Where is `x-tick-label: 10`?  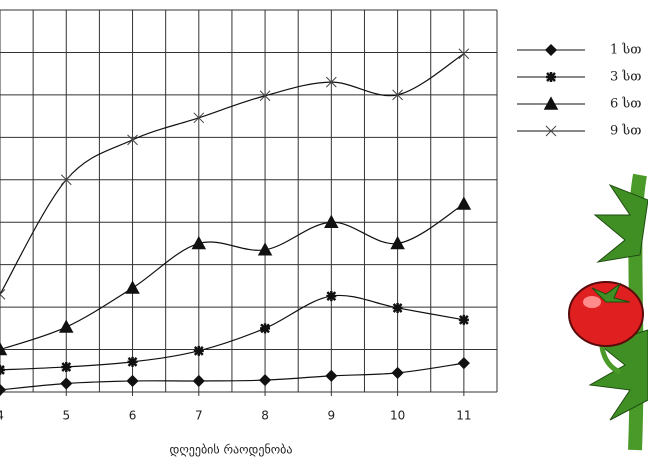
x-tick-label: 10 is located at coordinates (397, 416).